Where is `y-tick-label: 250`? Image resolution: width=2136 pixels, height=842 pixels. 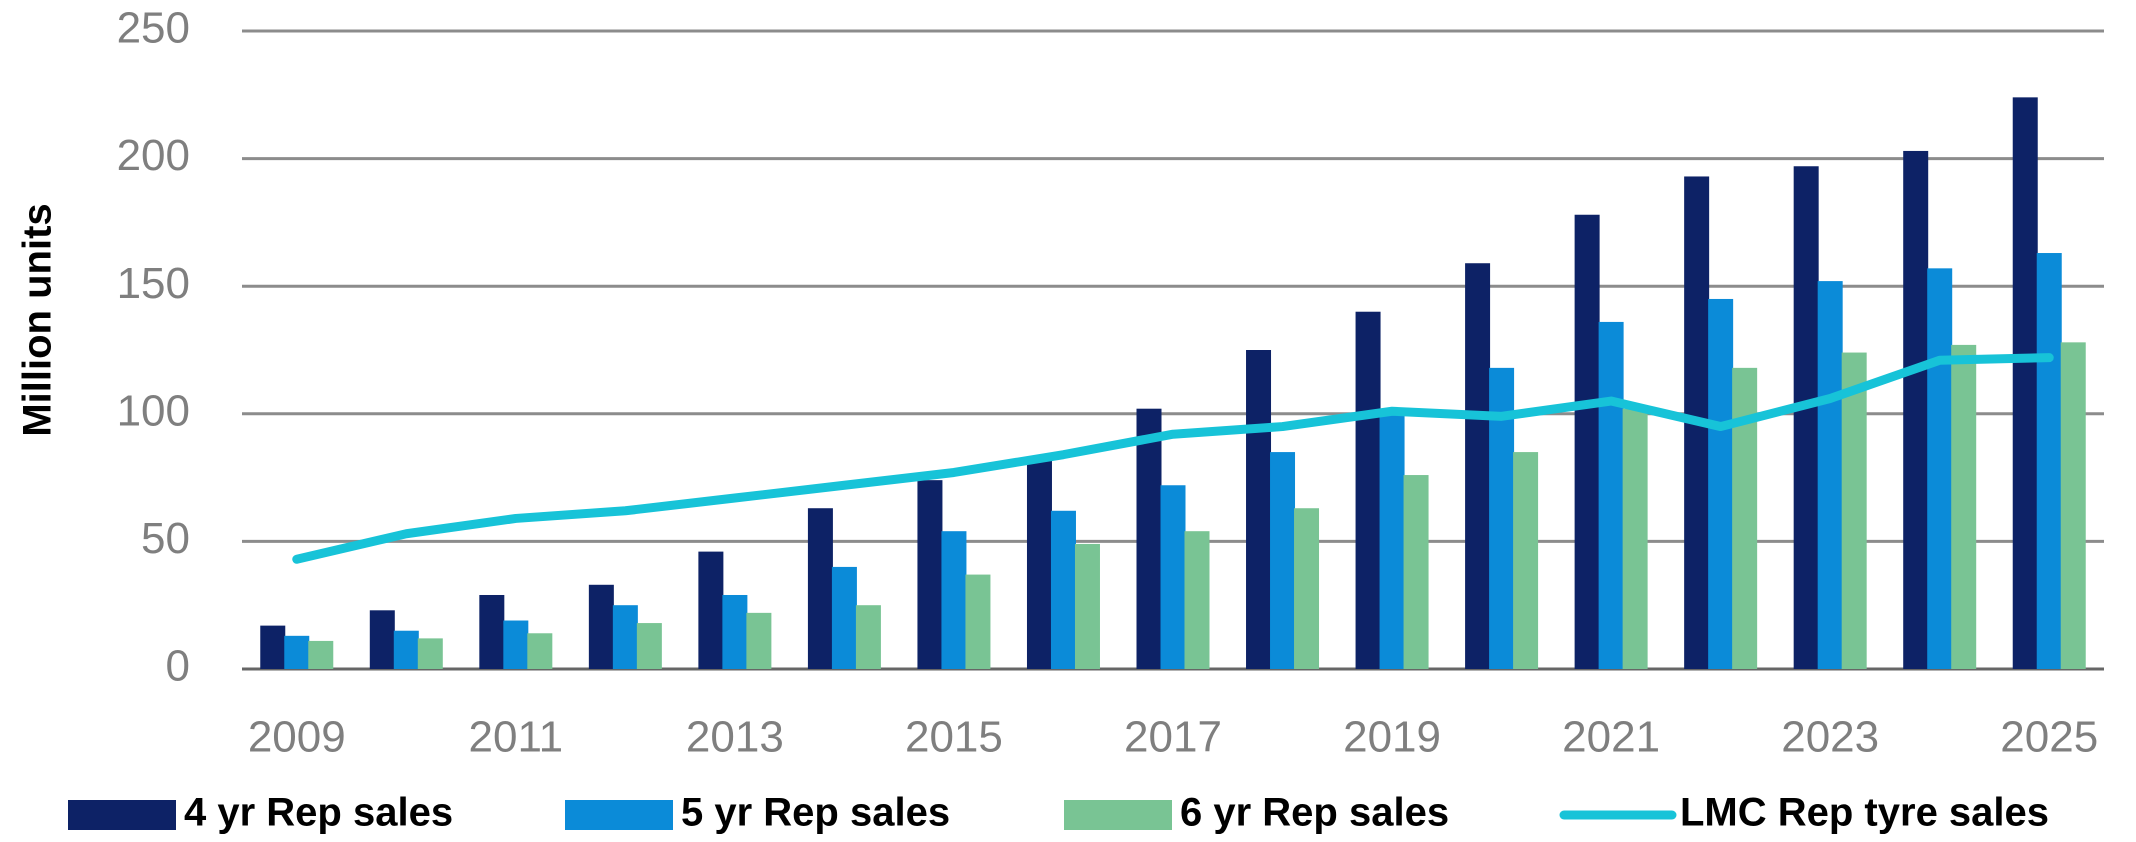
y-tick-label: 250 is located at coordinates (153, 28).